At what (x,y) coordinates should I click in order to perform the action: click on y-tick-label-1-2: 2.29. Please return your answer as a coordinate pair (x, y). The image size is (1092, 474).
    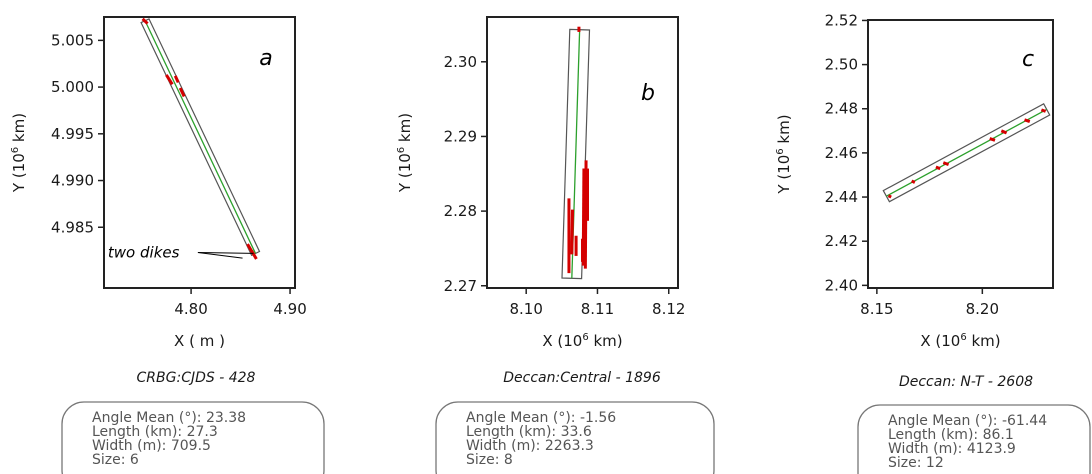
    Looking at the image, I should click on (460, 136).